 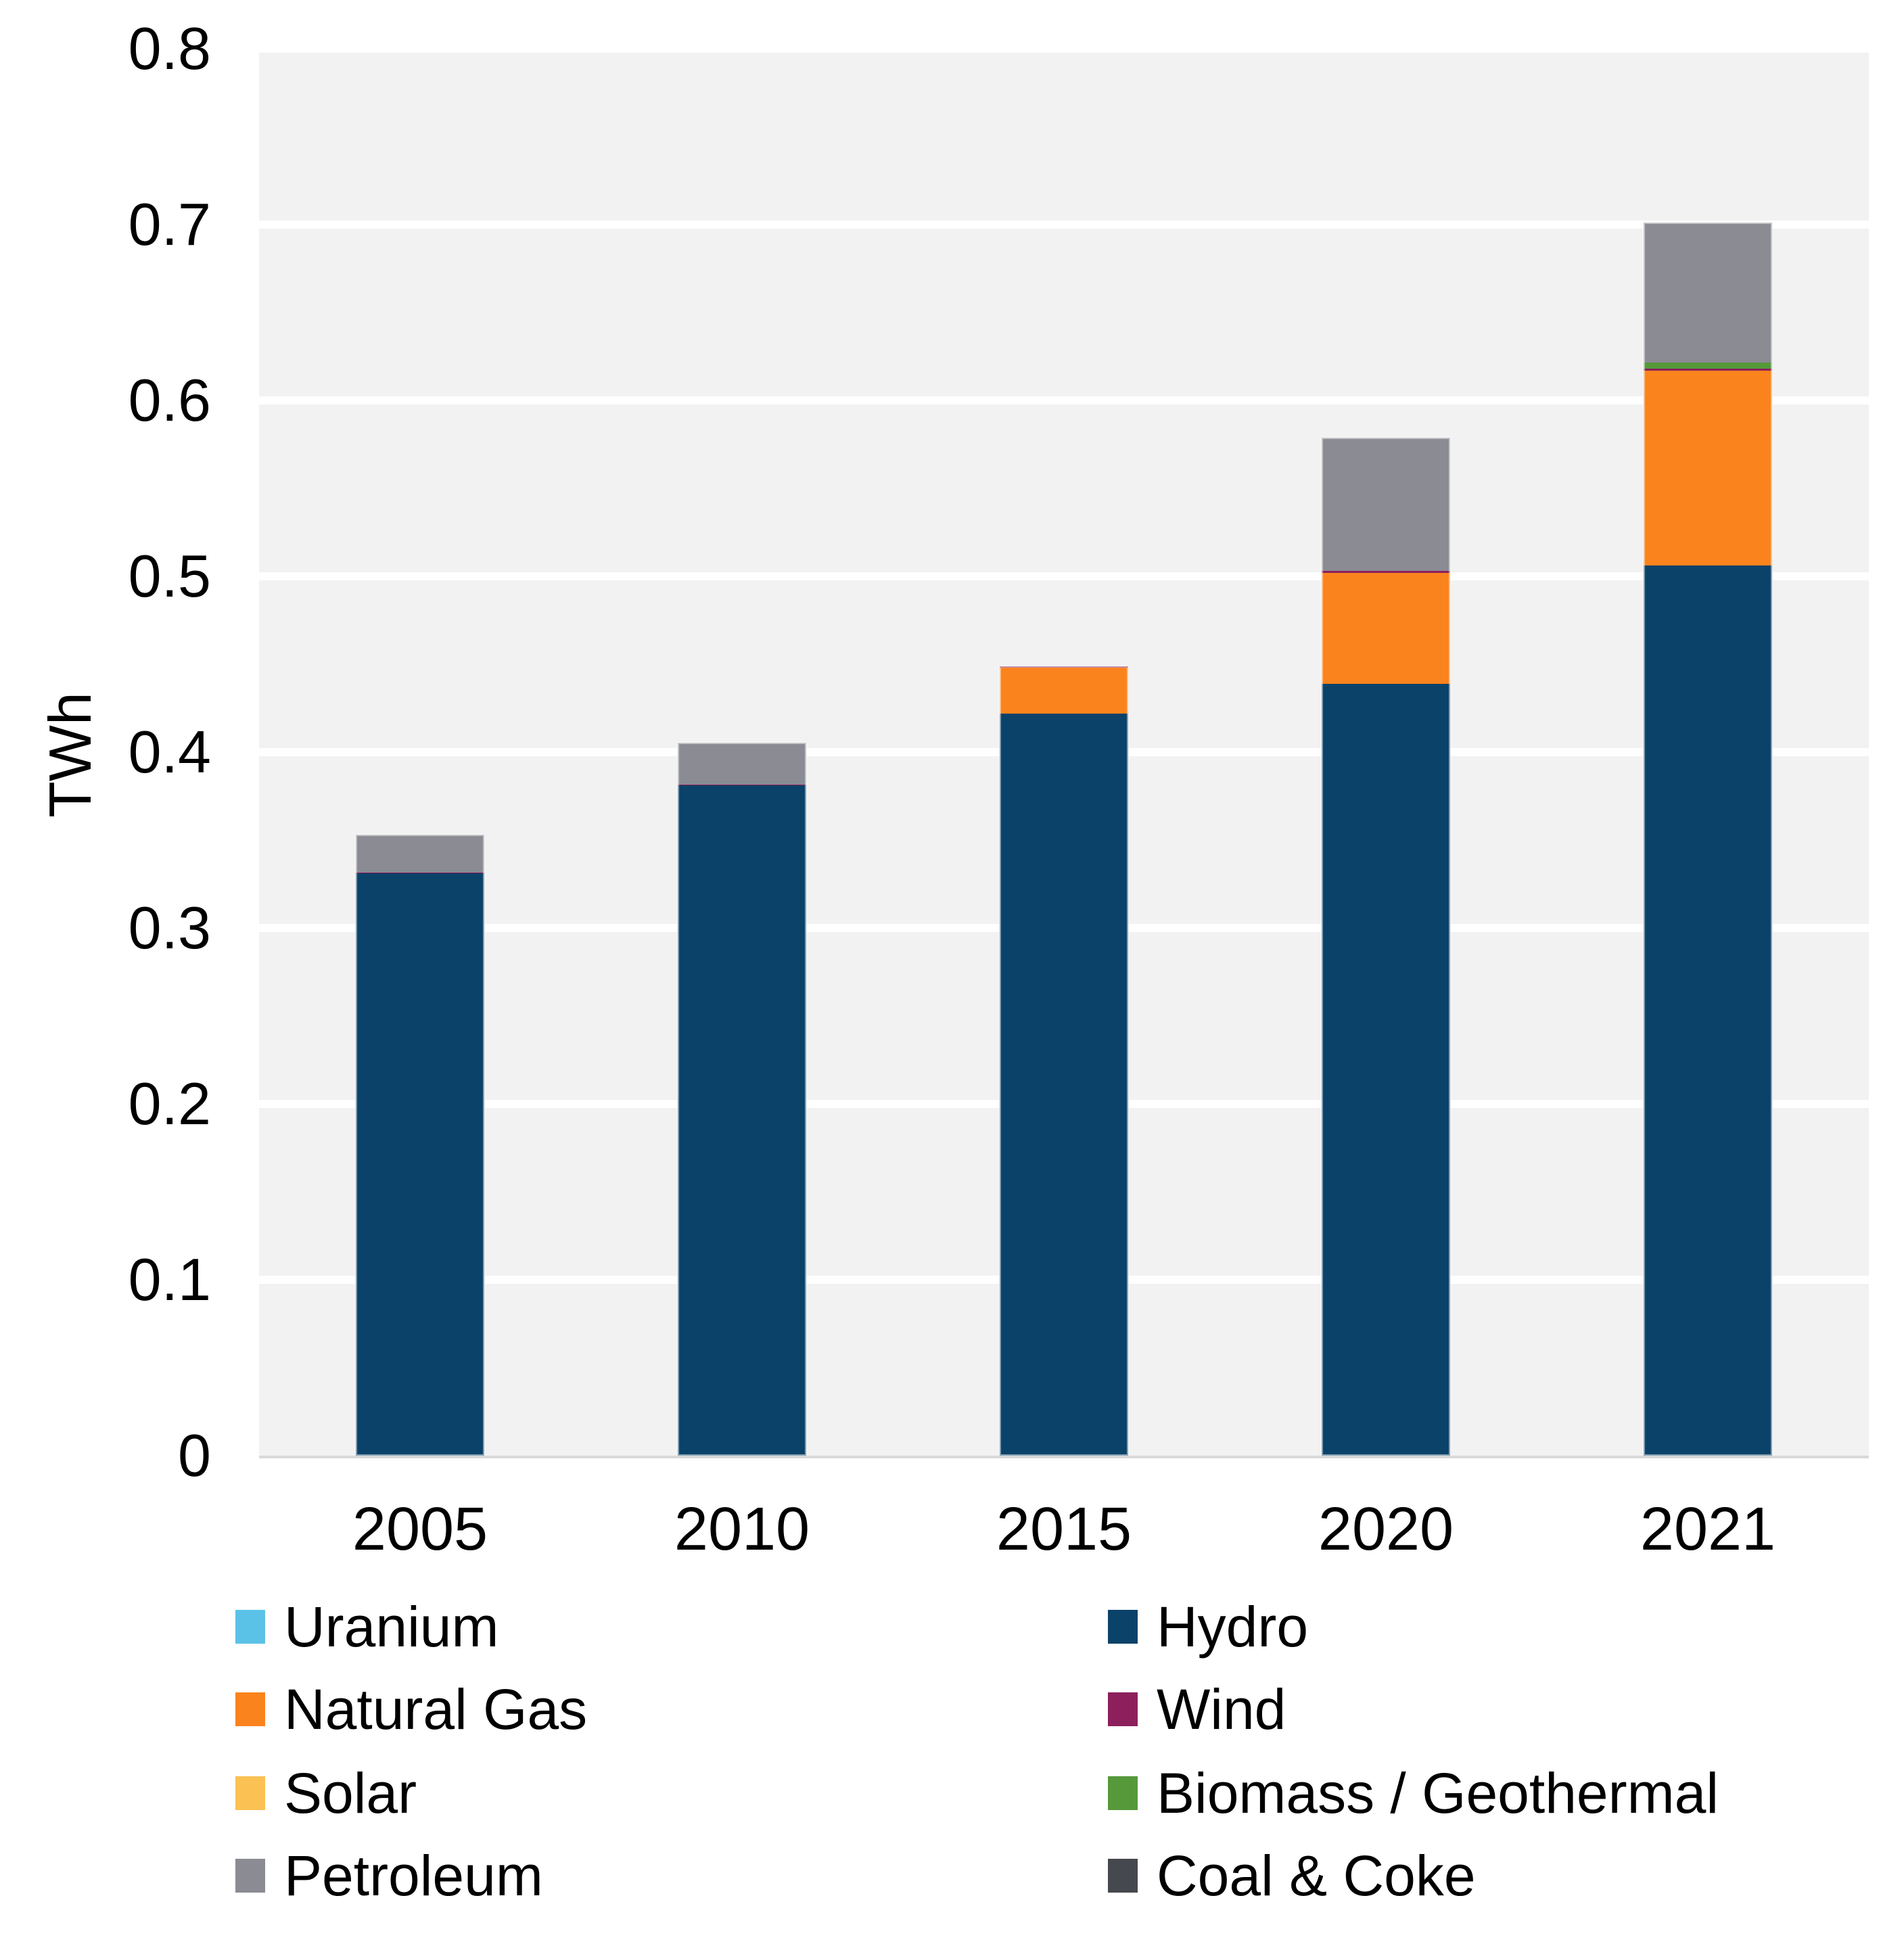 I want to click on bar-slot-2015, so click(x=1064, y=753).